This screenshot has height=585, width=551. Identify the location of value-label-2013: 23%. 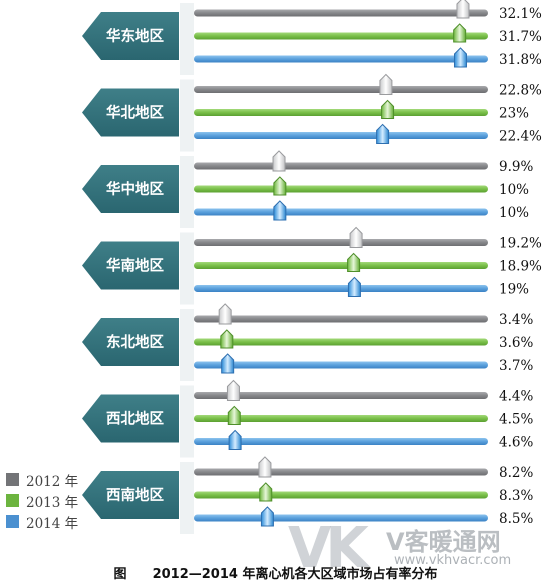
(514, 114).